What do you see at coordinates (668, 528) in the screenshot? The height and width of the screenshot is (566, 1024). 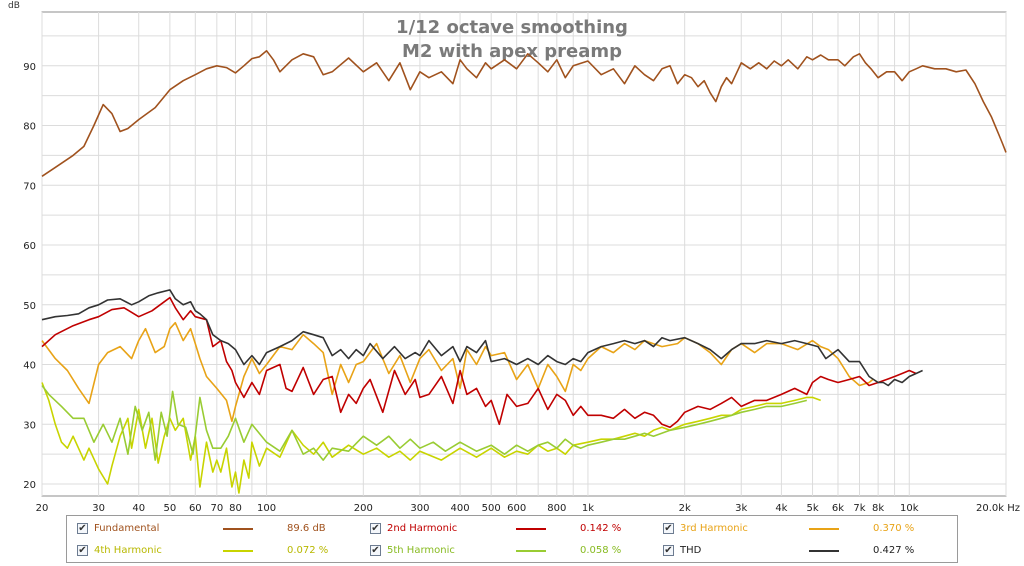 I see `checkbox-3rd-harmonic: ✔` at bounding box center [668, 528].